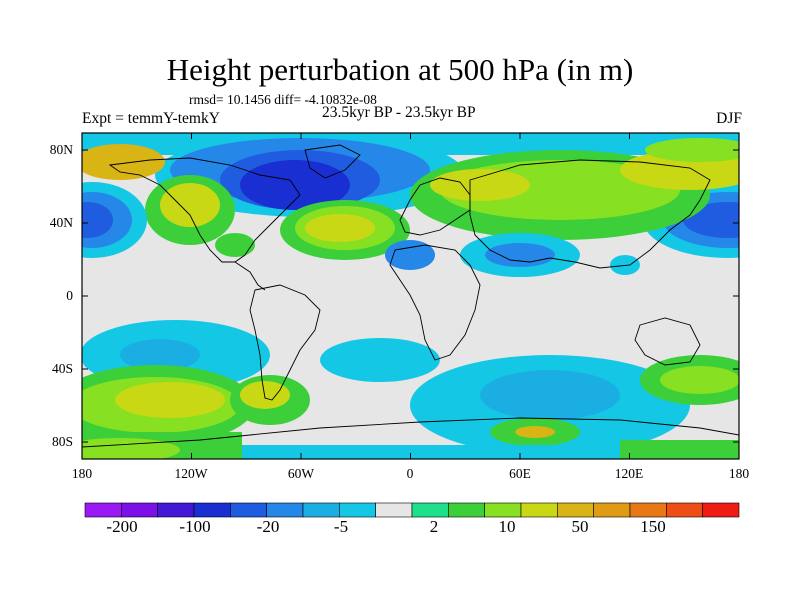 The width and height of the screenshot is (800, 600). Describe the element at coordinates (340, 228) in the screenshot. I see `north-atlantic-high-core` at that location.